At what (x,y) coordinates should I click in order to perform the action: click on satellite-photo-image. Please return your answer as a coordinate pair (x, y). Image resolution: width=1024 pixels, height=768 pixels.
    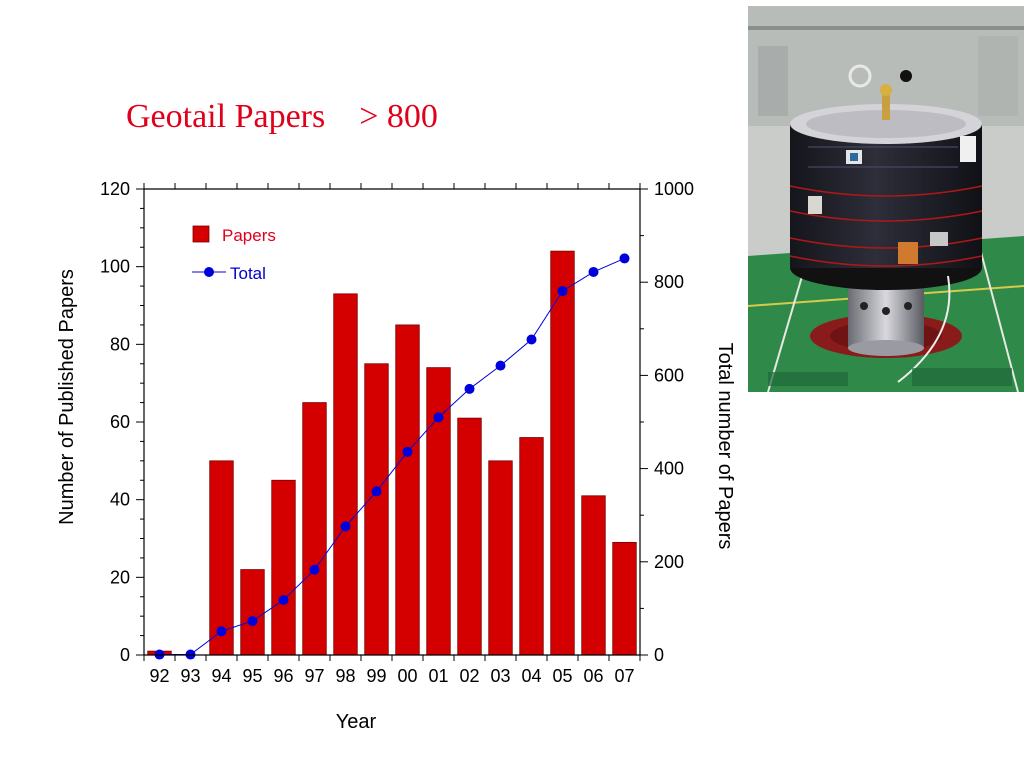
    Looking at the image, I should click on (886, 199).